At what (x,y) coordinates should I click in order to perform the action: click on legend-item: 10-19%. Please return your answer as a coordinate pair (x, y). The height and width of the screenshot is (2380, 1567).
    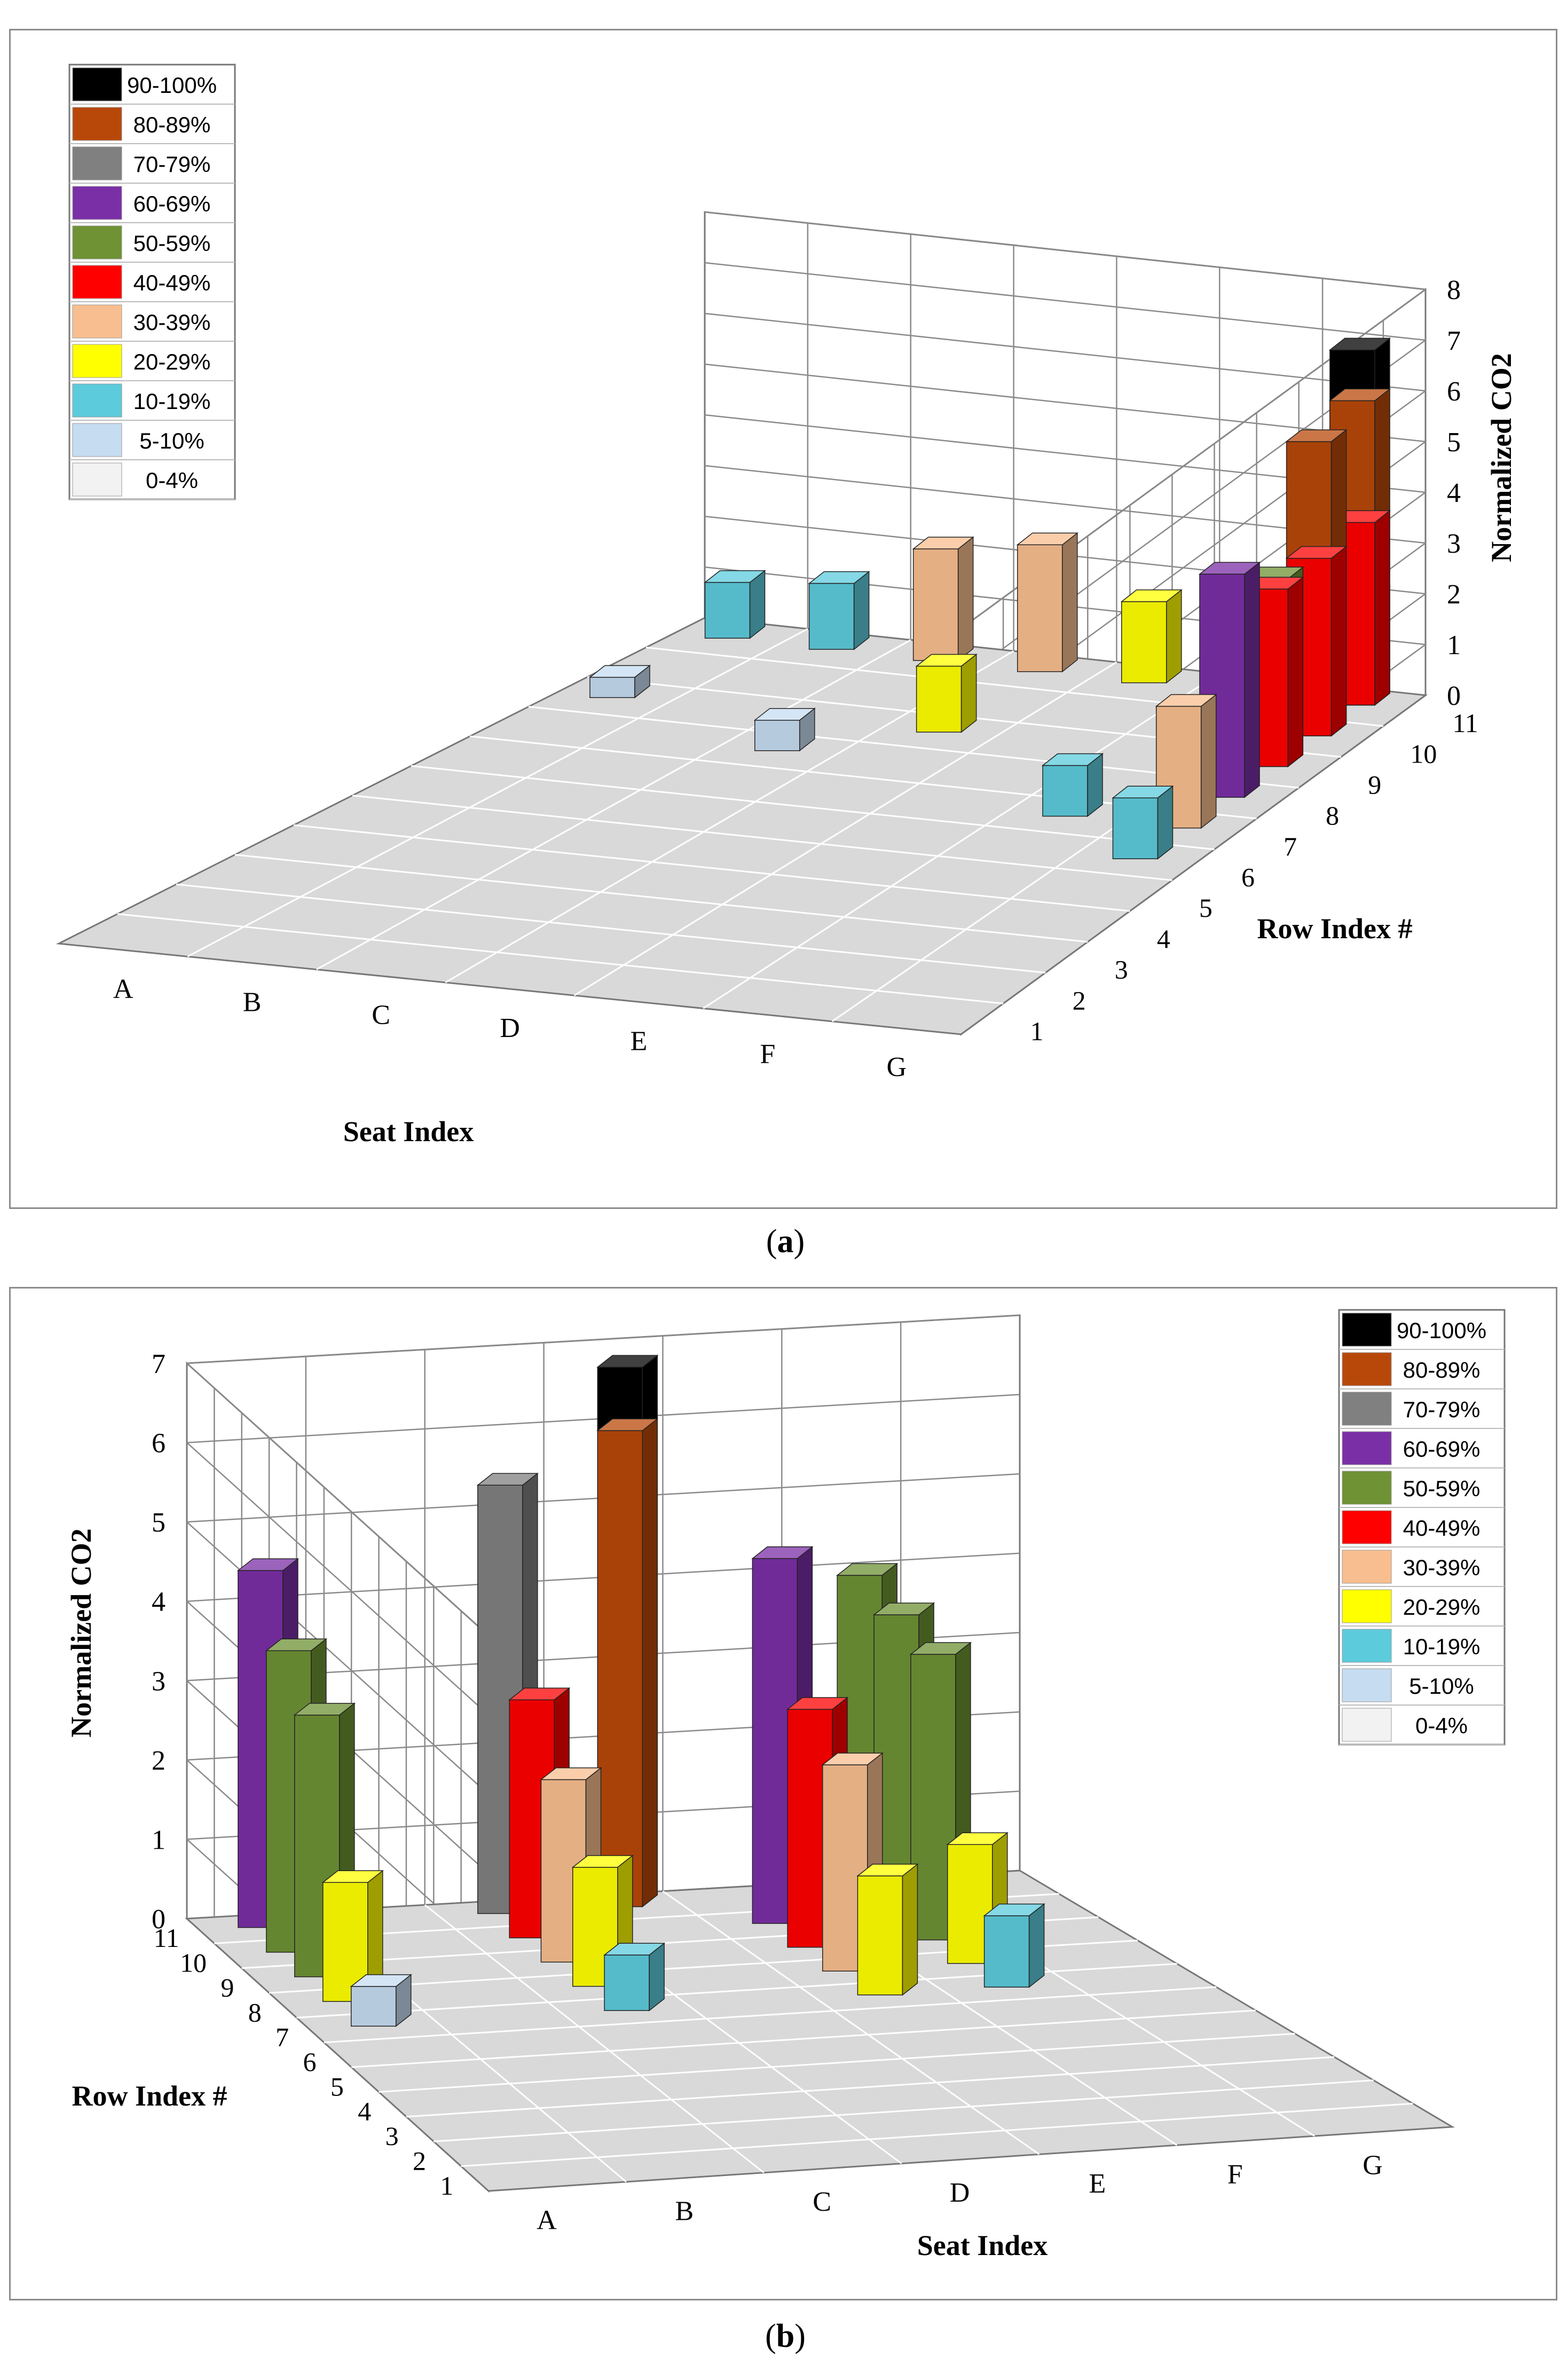
    Looking at the image, I should click on (1422, 1647).